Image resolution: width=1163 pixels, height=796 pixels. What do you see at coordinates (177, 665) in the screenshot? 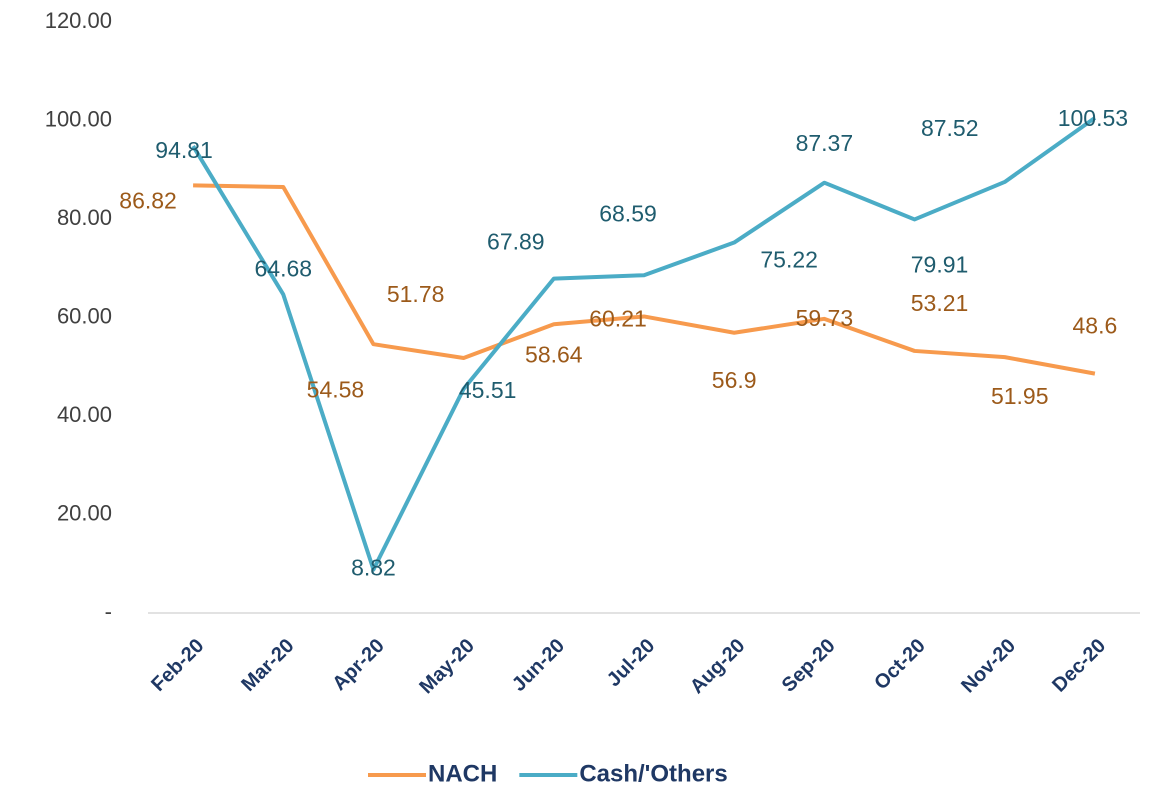
I see `x-tick-label: Feb-20` at bounding box center [177, 665].